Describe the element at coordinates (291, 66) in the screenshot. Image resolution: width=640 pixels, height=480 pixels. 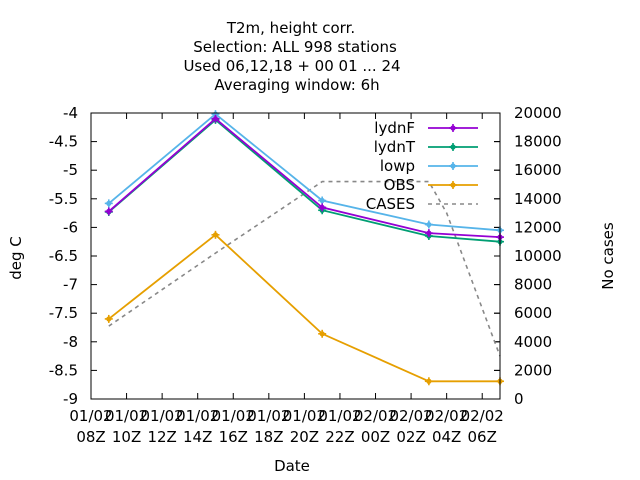
I see `title-line-3: Used 06,12,18 + 00 01 ... 24` at that location.